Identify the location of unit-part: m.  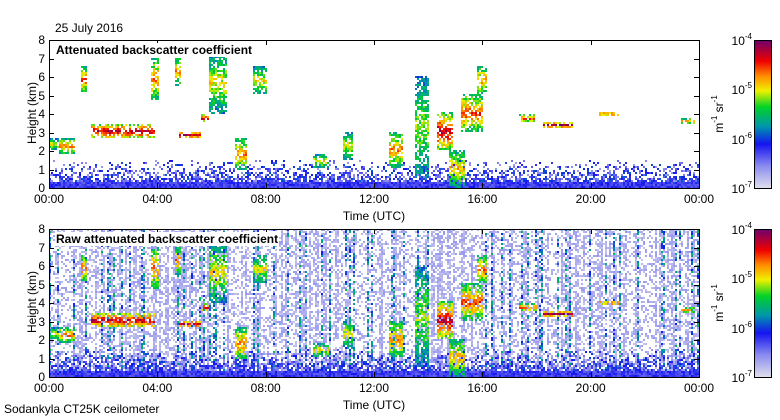
(719, 316).